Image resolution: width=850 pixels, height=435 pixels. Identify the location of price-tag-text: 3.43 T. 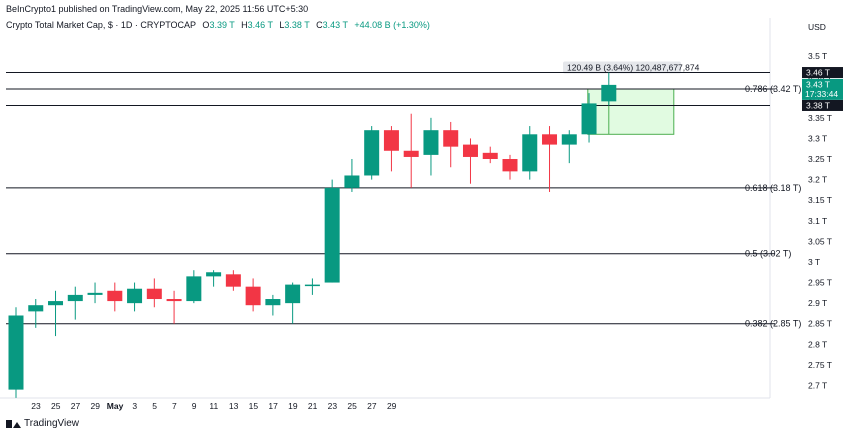
(818, 84).